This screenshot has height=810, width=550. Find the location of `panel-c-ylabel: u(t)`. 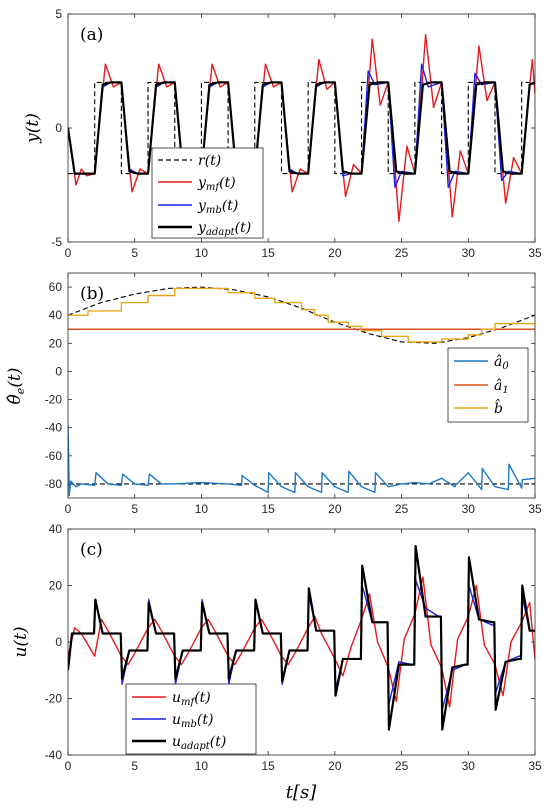

panel-c-ylabel: u(t) is located at coordinates (21, 641).